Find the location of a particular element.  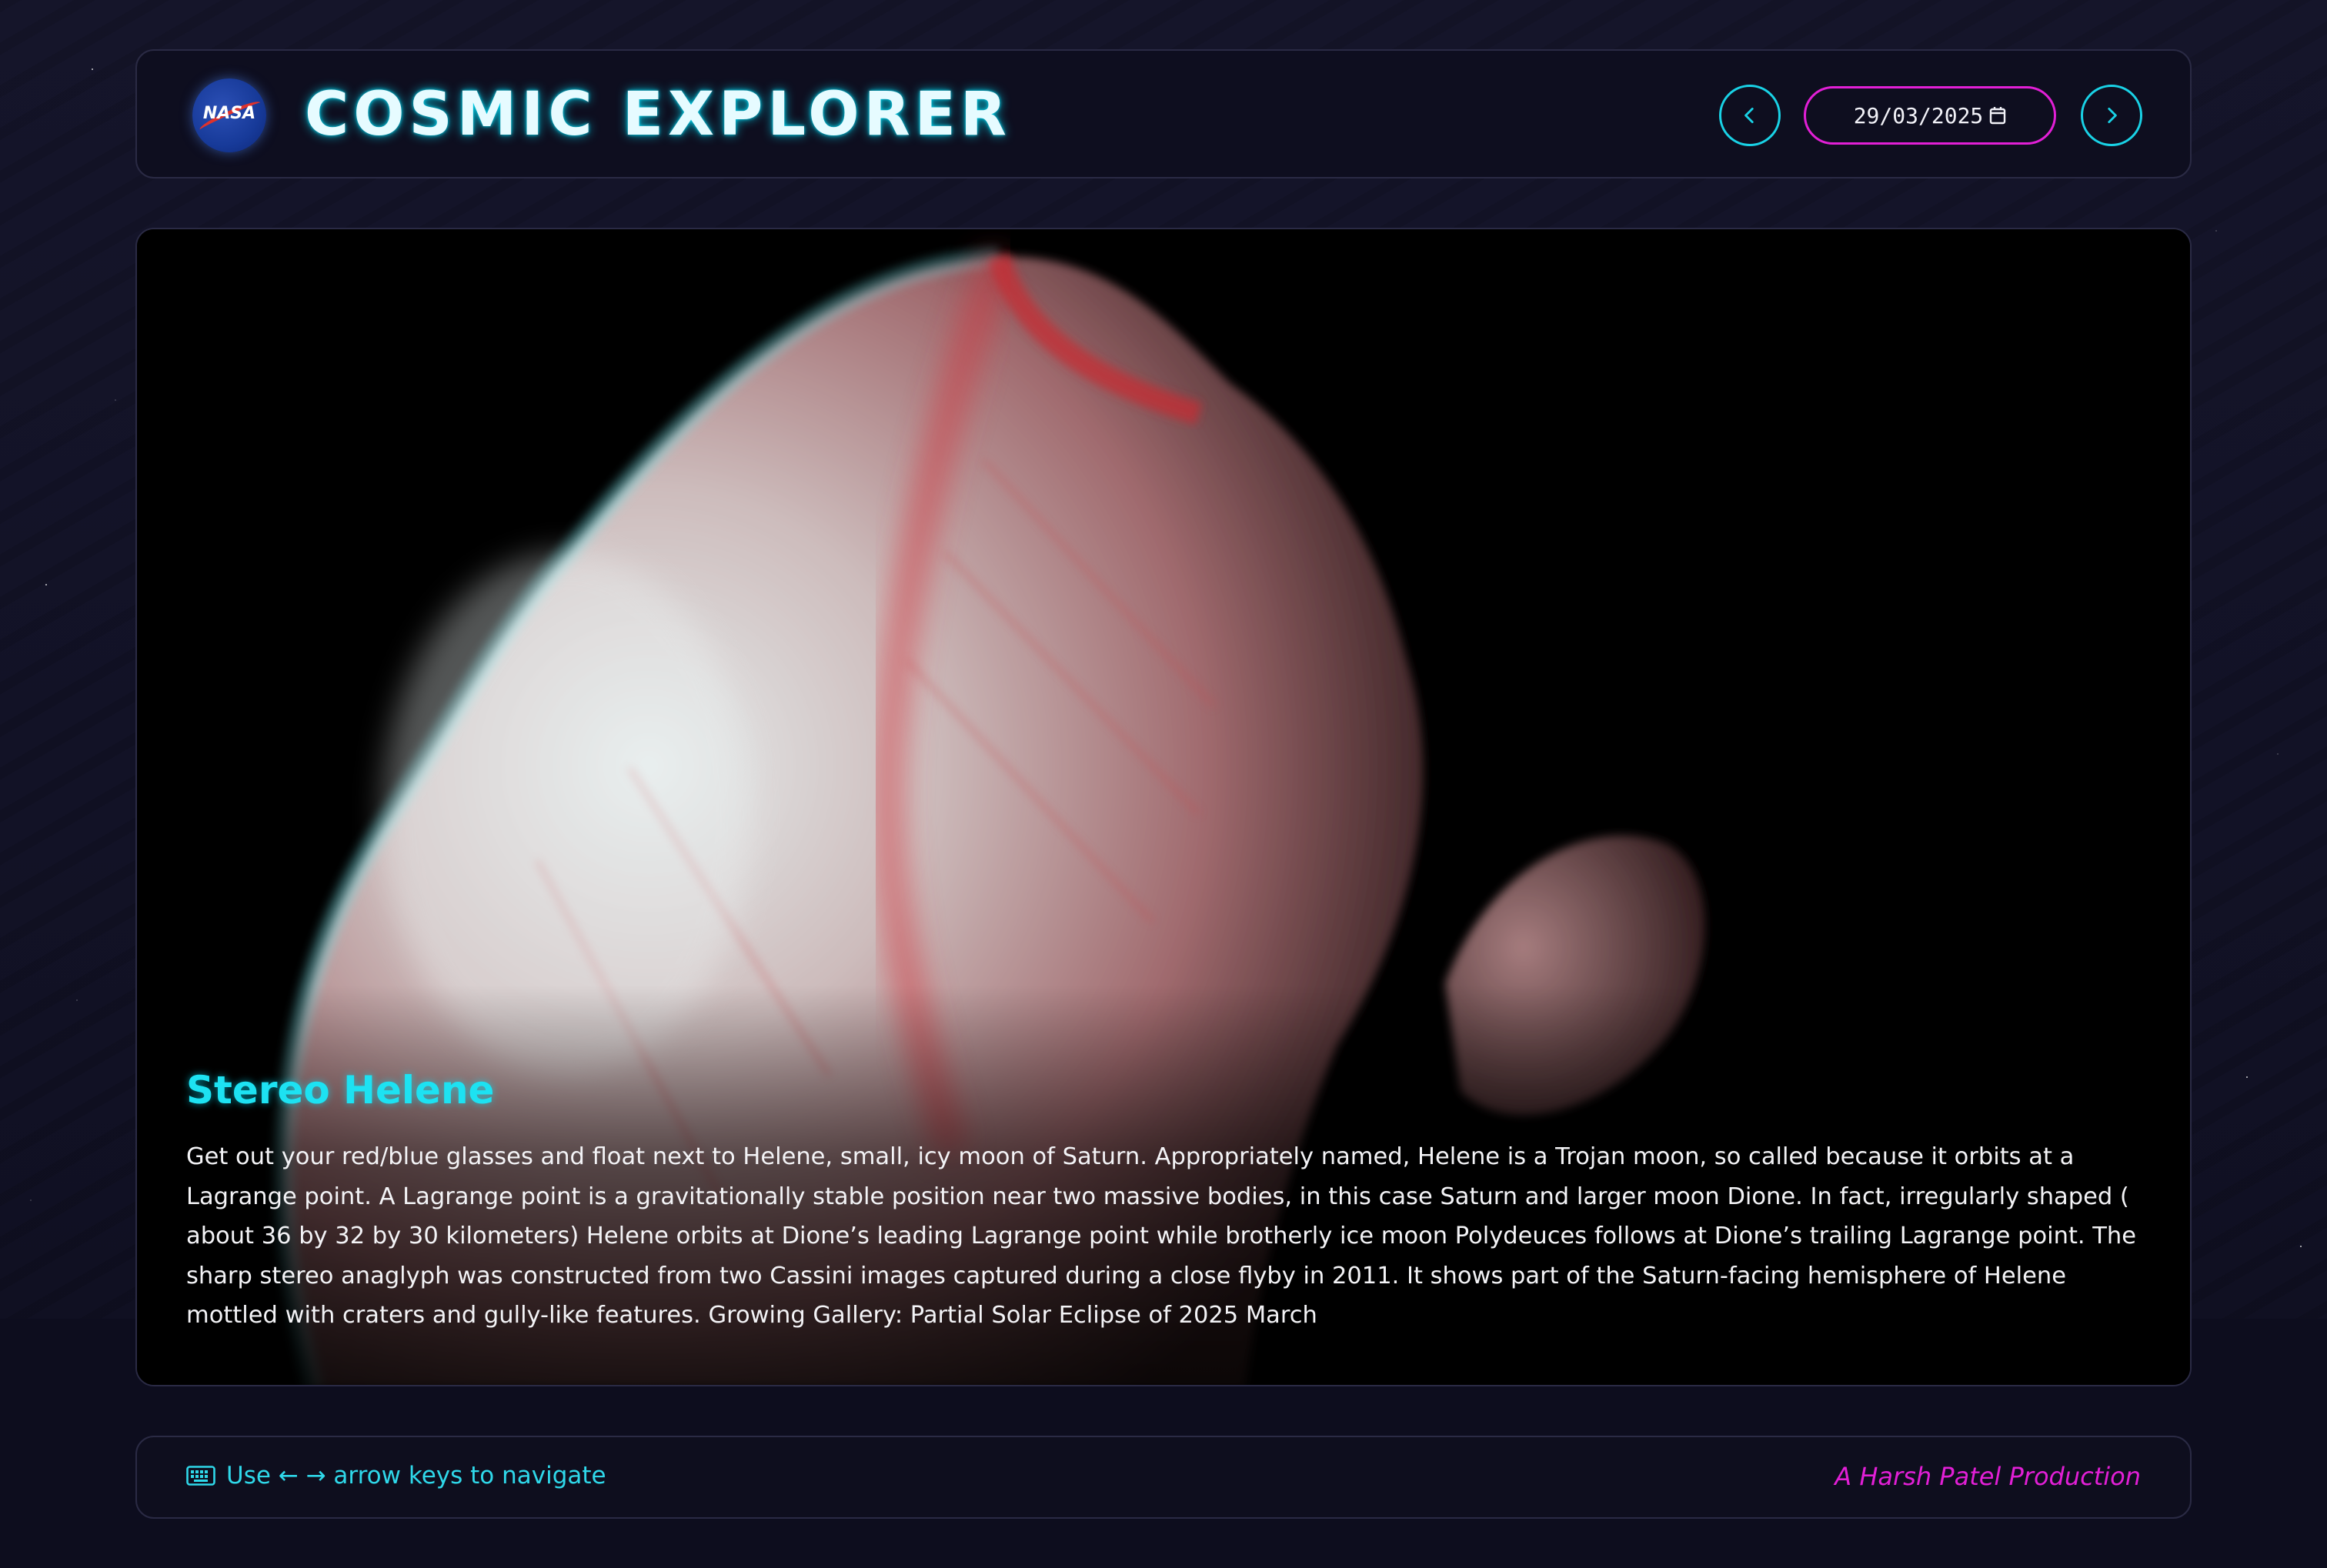

credit-text: A Harsh Patel Production is located at coordinates (1988, 1476).